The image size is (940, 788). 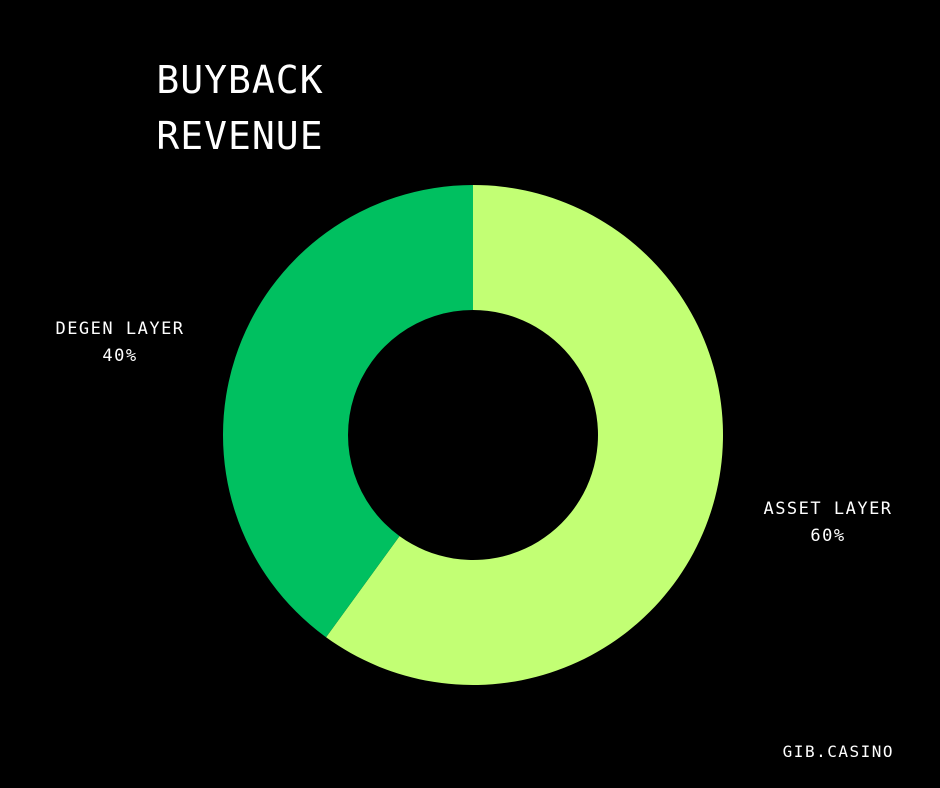 I want to click on degen-layer-name: DEGEN LAYER, so click(x=120, y=329).